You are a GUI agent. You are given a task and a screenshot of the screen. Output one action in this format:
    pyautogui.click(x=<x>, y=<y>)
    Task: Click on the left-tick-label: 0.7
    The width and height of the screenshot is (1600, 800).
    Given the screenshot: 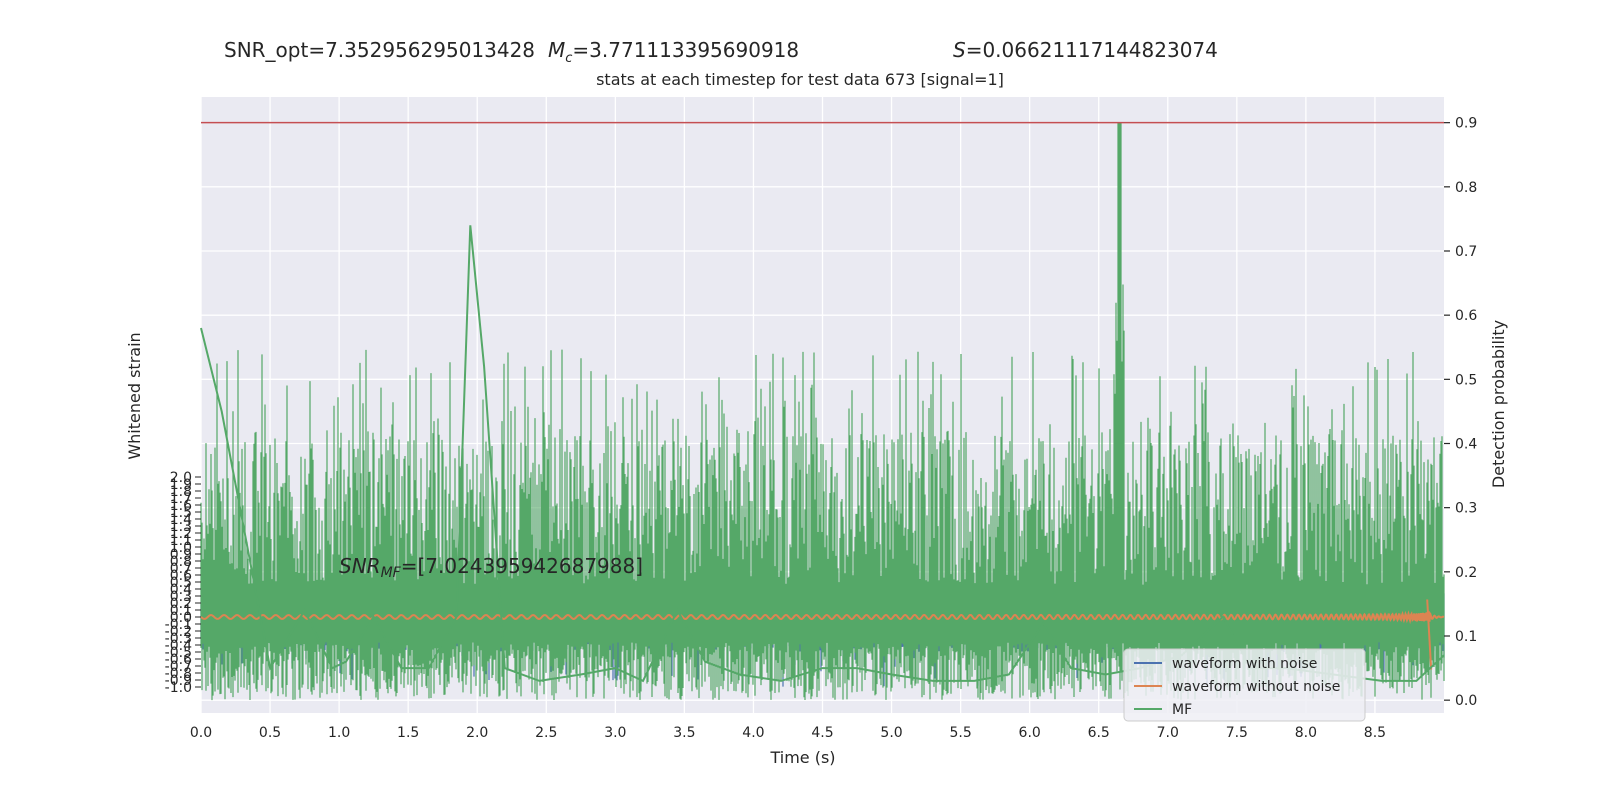 What is the action you would take?
    pyautogui.click(x=181, y=569)
    